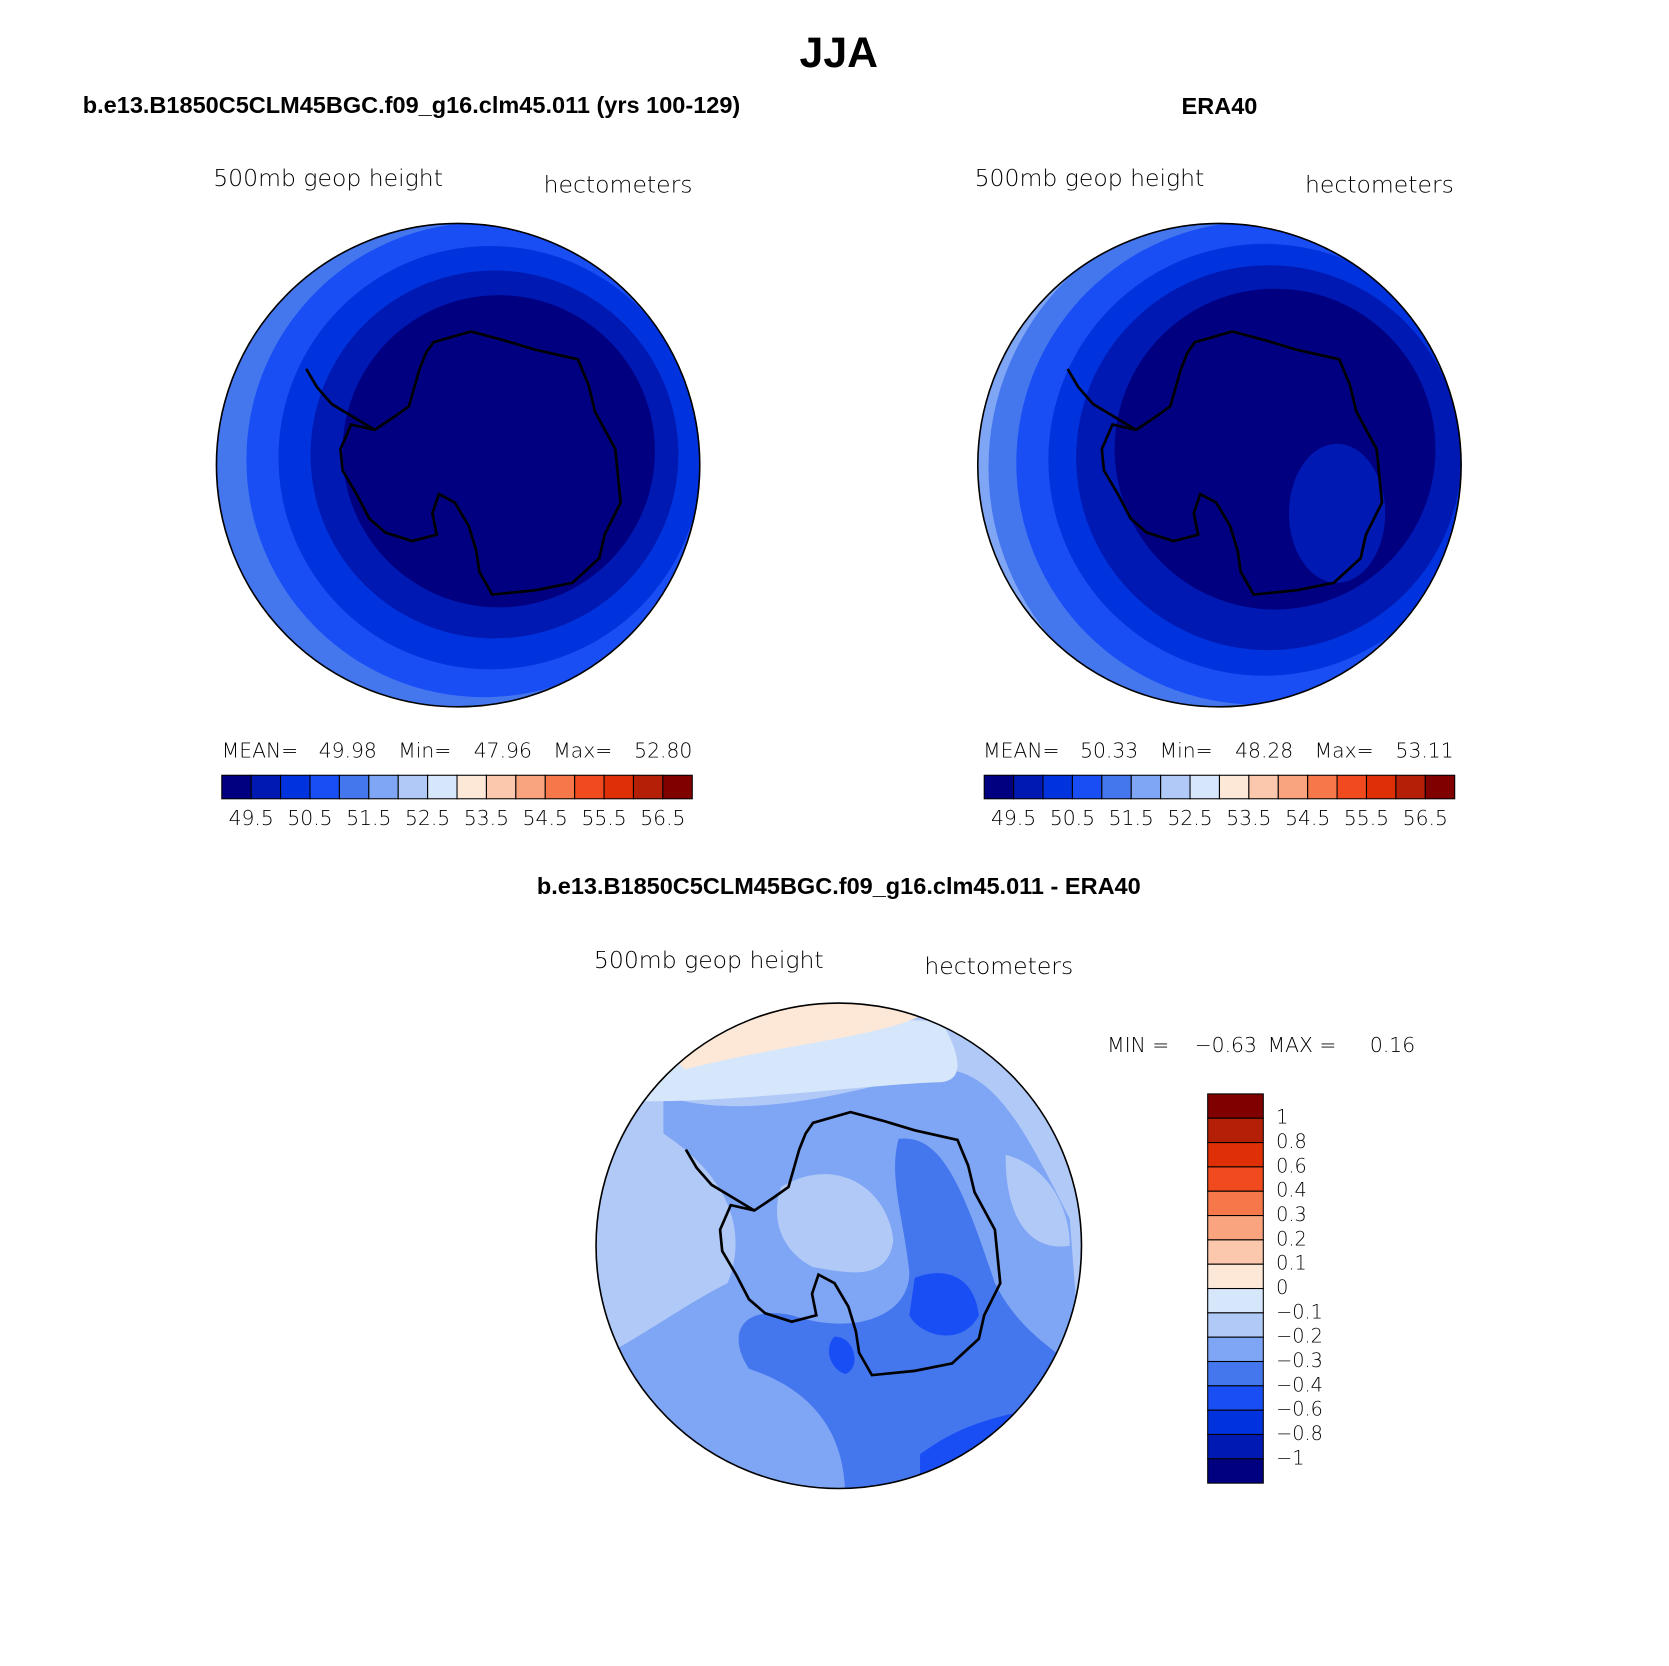  I want to click on stat-label: Min=, so click(424, 751).